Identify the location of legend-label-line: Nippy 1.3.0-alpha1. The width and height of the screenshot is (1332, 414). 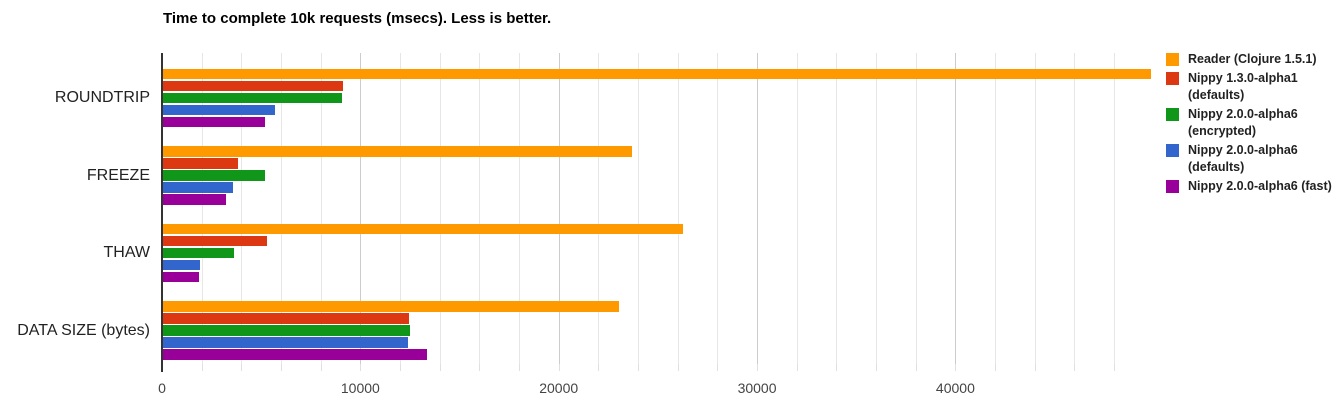
(1243, 77).